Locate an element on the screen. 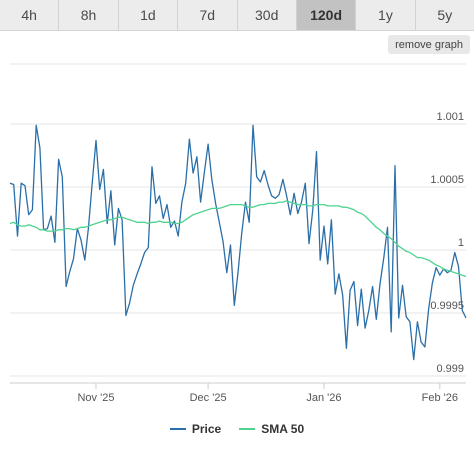  tab-120d: 120d is located at coordinates (326, 15).